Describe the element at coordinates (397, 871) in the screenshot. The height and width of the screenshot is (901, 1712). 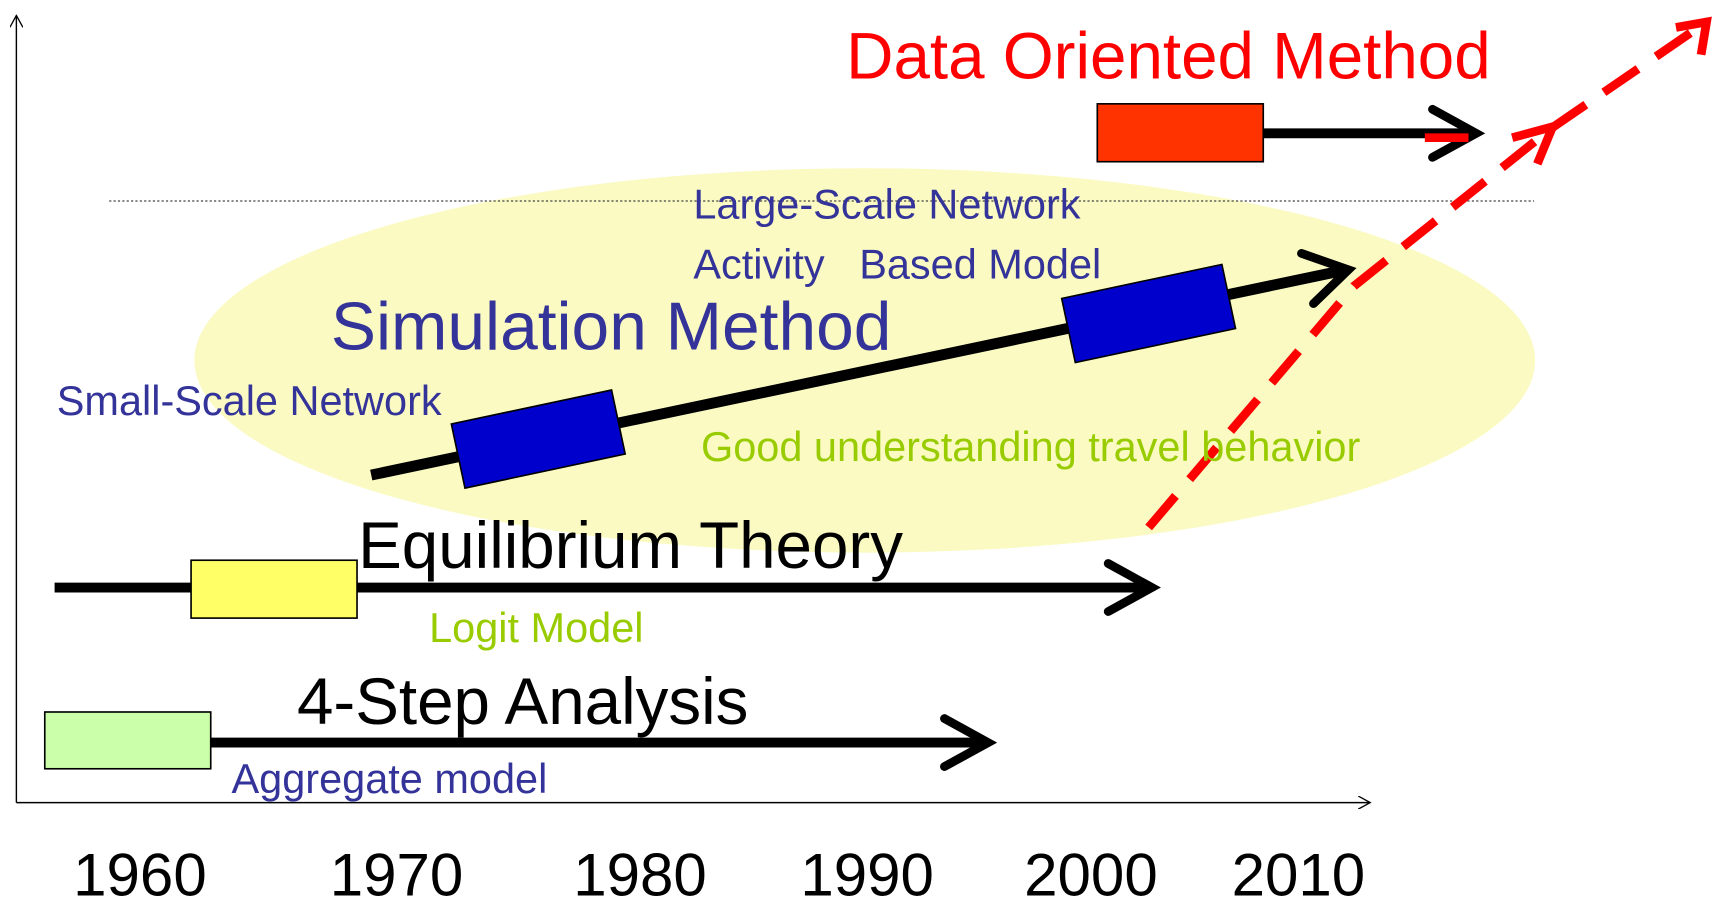
I see `year-label: 1970` at that location.